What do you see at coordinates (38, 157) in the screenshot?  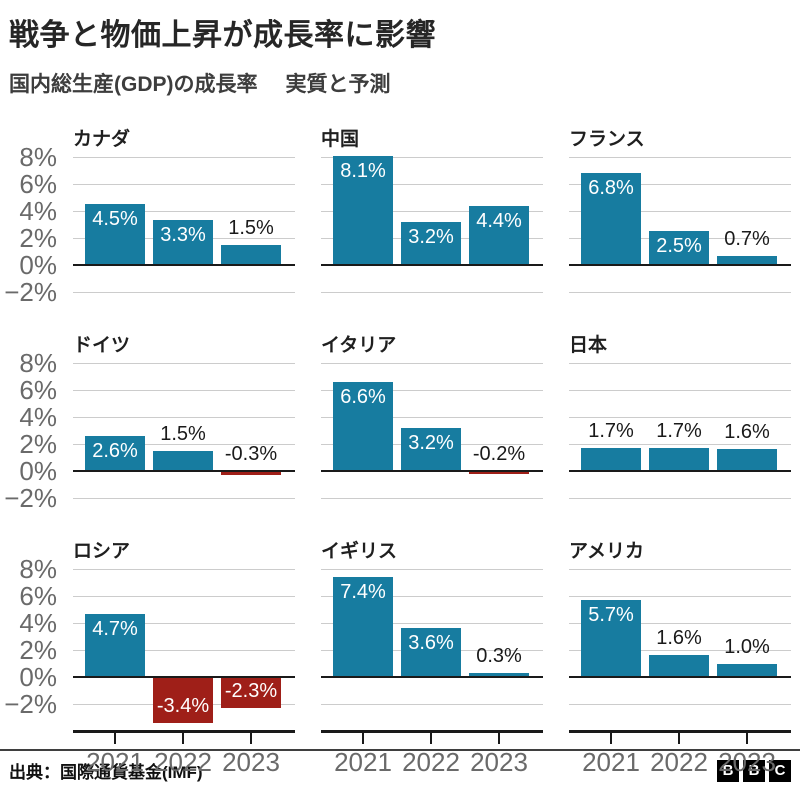 I see `y-tick-label: 8%` at bounding box center [38, 157].